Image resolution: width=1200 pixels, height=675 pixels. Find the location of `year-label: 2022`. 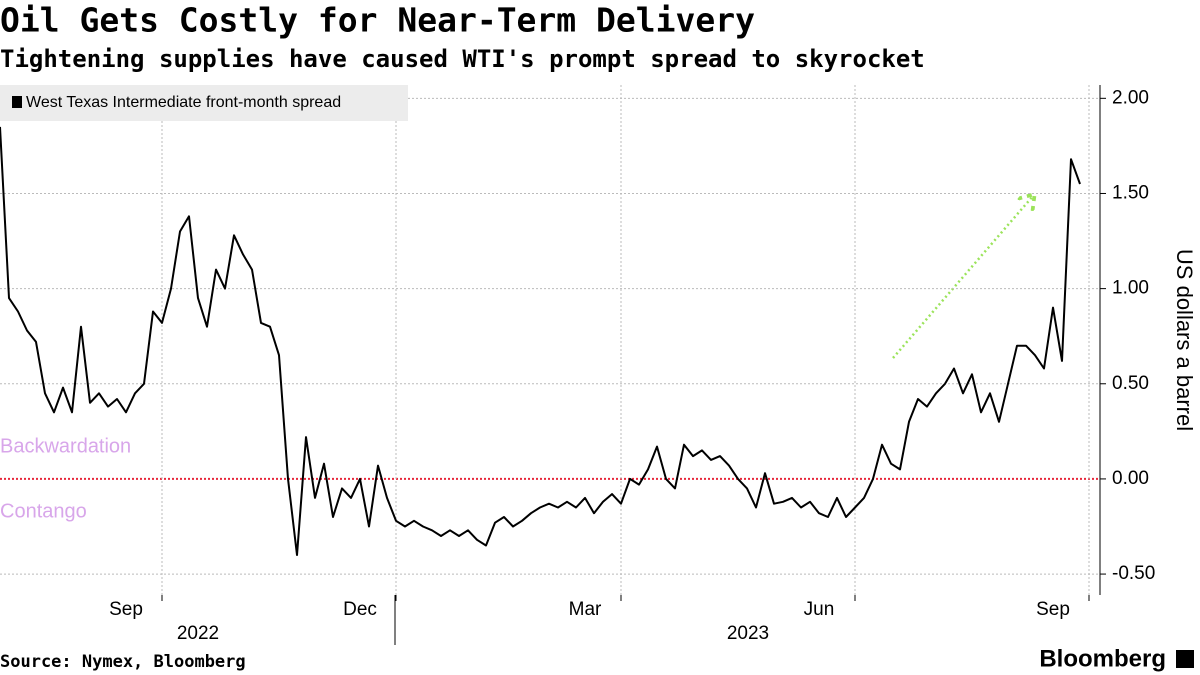

year-label: 2022 is located at coordinates (198, 633).